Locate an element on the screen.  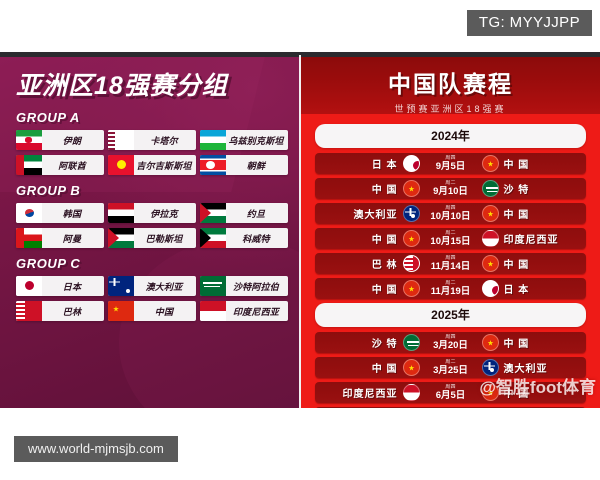
match-date: 周四 6月5日 is located at coordinates (451, 392).